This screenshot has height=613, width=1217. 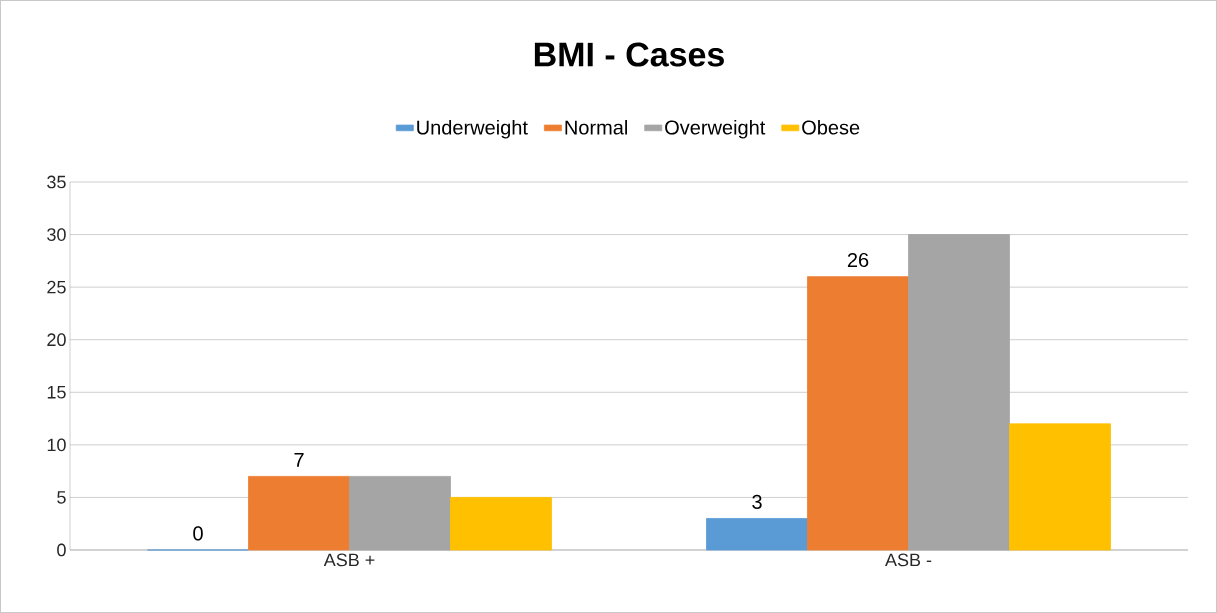 What do you see at coordinates (715, 129) in the screenshot?
I see `legend-label: Overweight` at bounding box center [715, 129].